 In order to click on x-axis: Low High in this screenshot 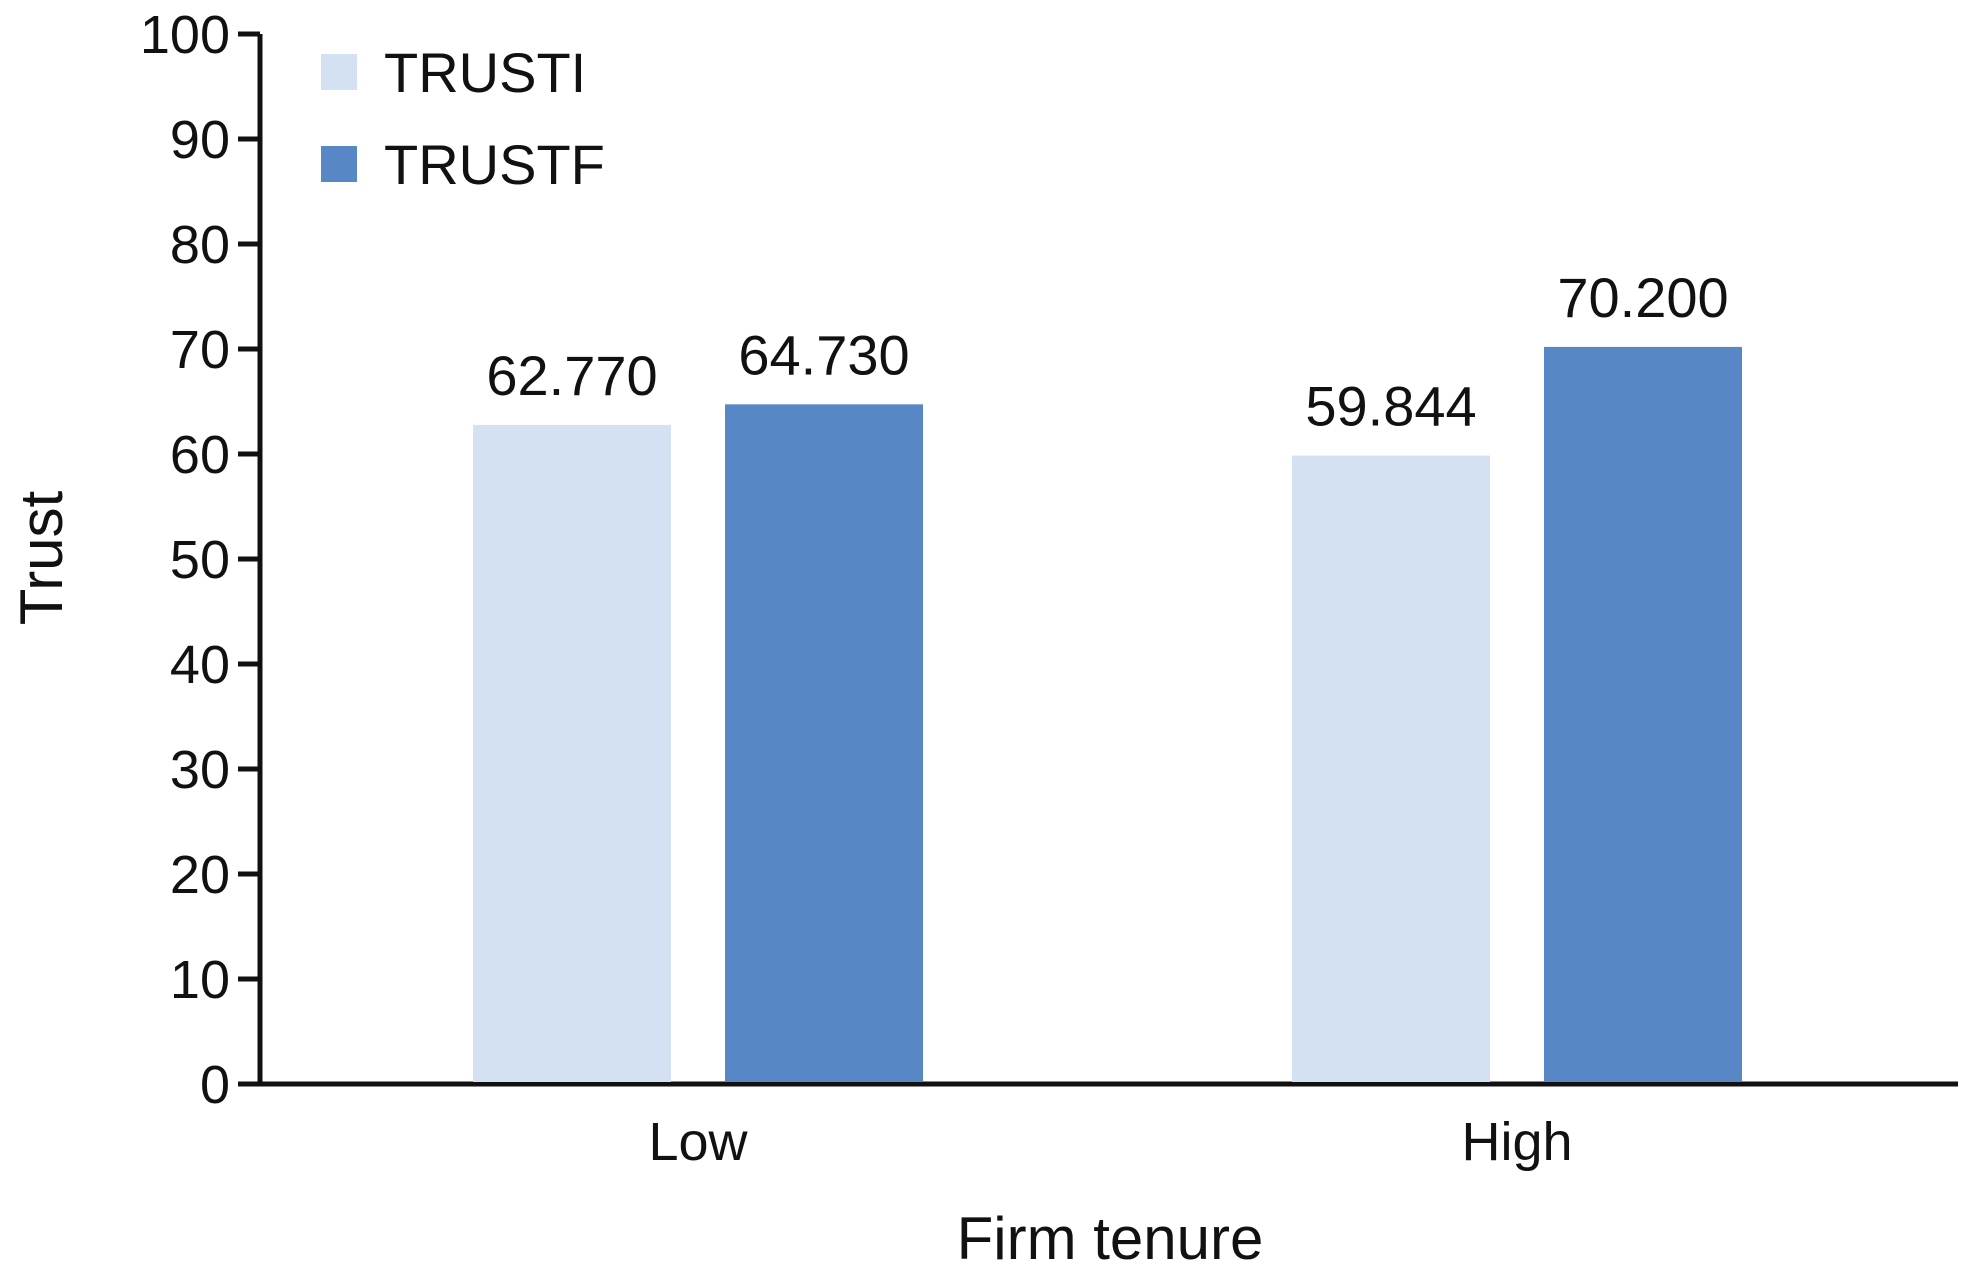, I will do `click(1098, 1126)`.